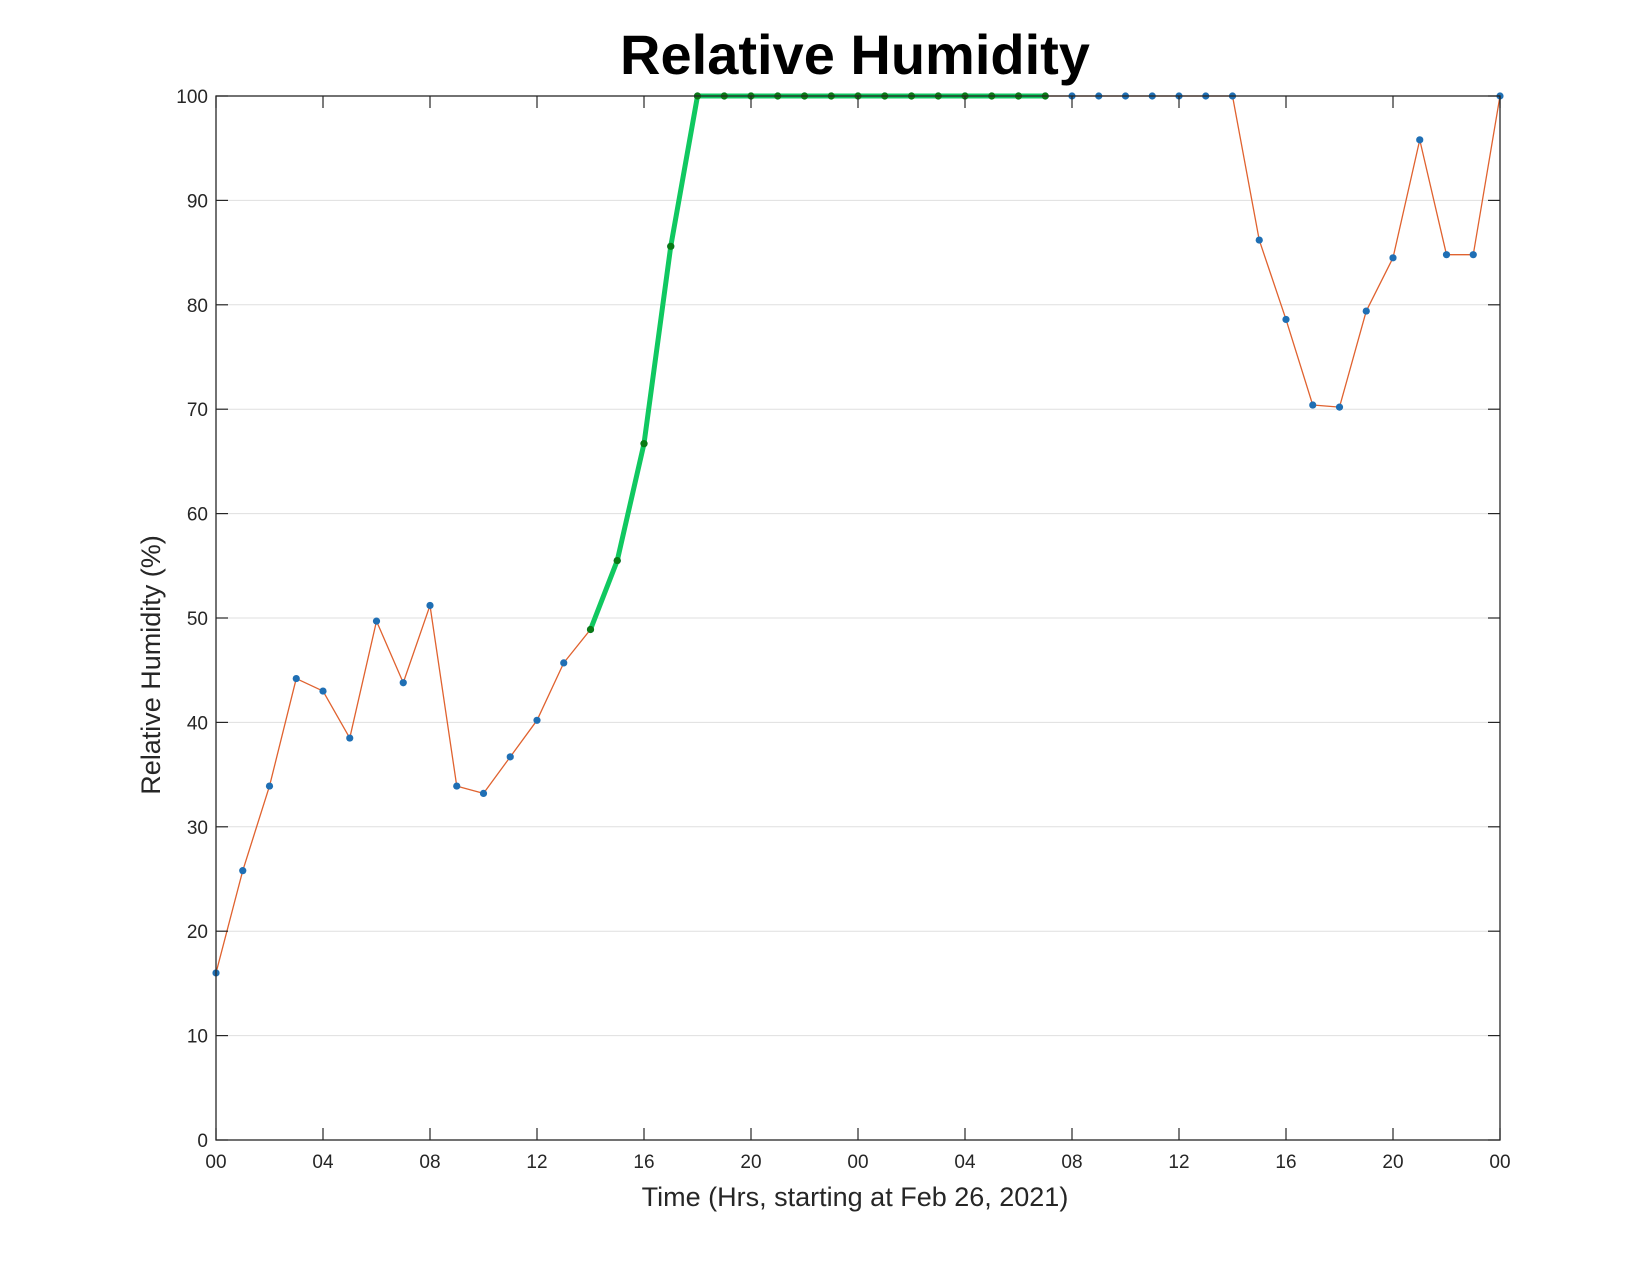 This screenshot has height=1280, width=1650. I want to click on y-tick-label: 20, so click(197, 932).